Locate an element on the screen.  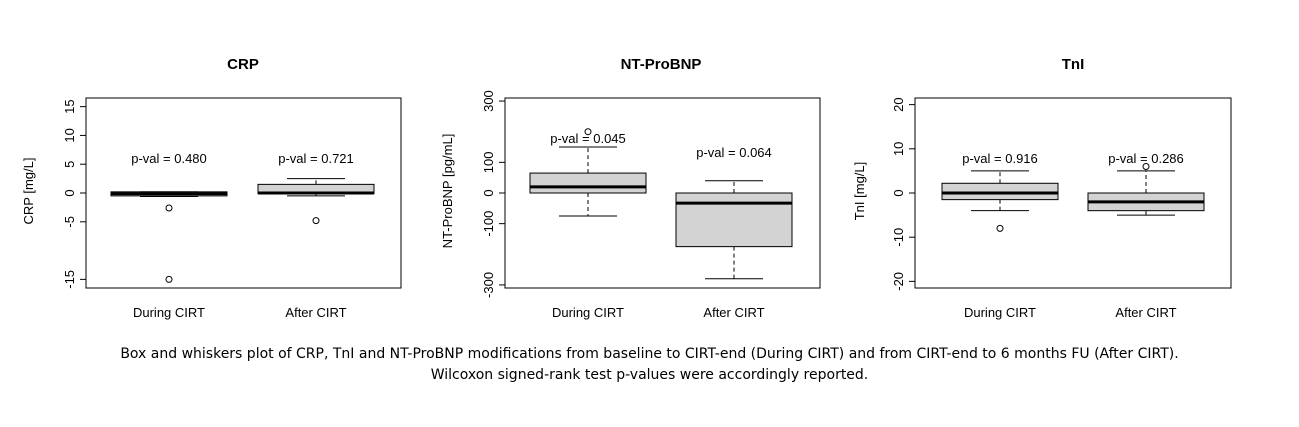
p-value-label: p-val = 0.064 is located at coordinates (734, 152).